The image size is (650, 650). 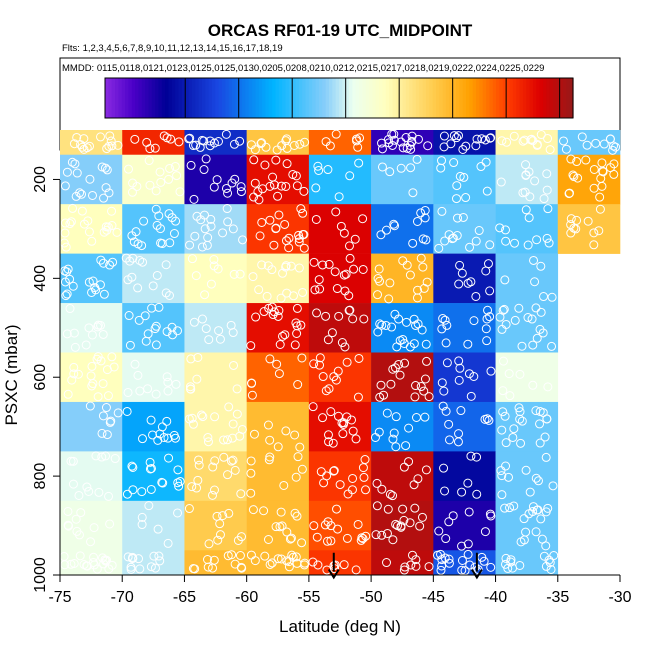 I want to click on y-tick-label: 800, so click(x=40, y=476).